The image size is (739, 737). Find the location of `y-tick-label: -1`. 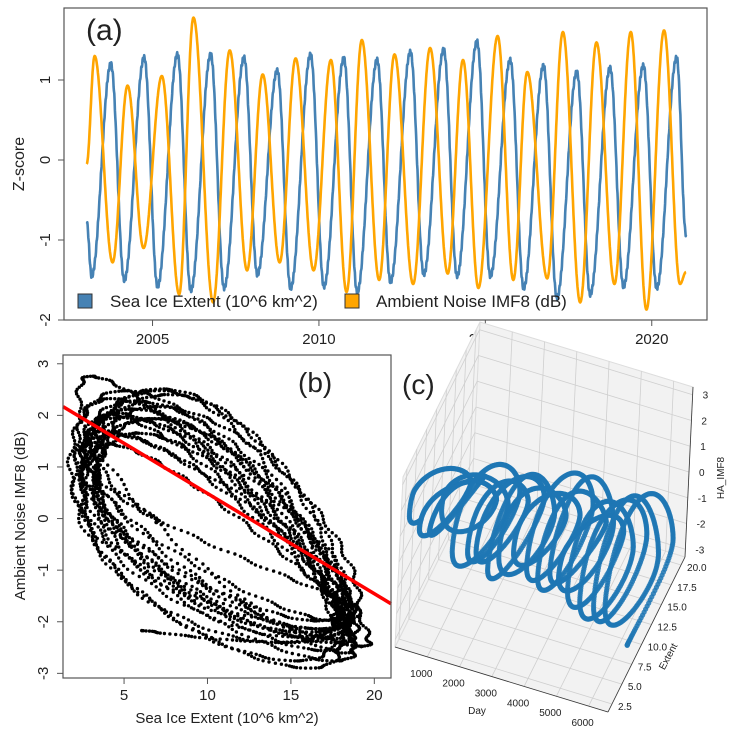

y-tick-label: -1 is located at coordinates (43, 569).